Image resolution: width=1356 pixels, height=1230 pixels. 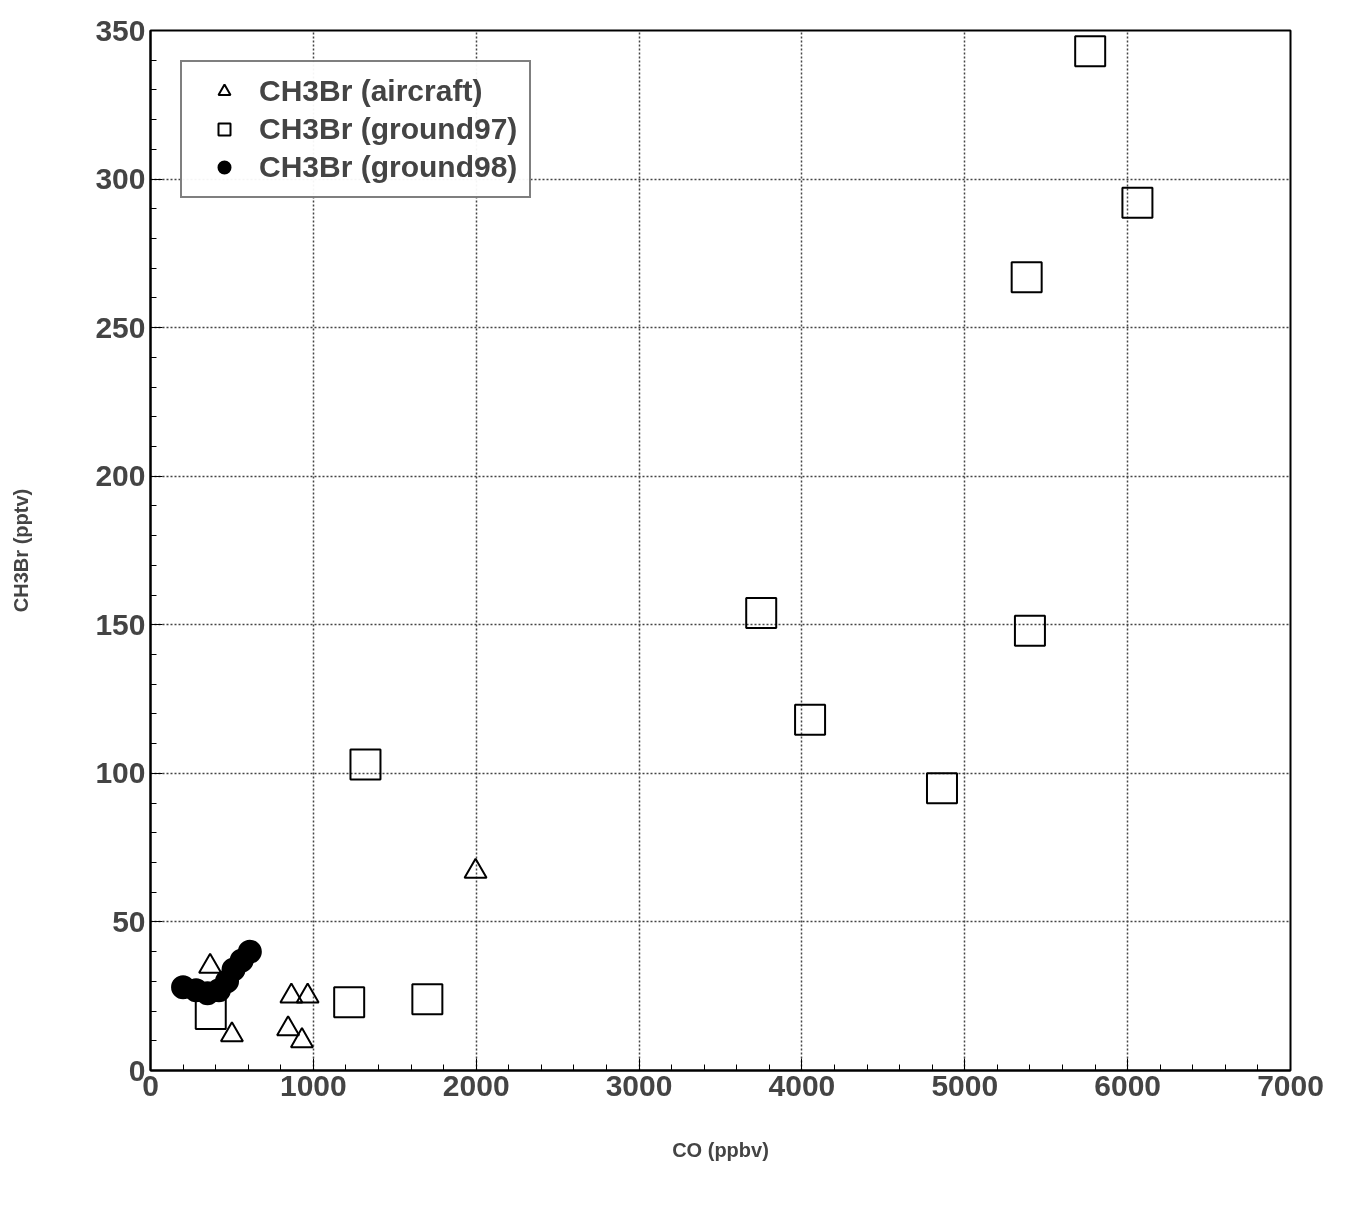 What do you see at coordinates (1290, 1085) in the screenshot?
I see `x-tick-label: 7000` at bounding box center [1290, 1085].